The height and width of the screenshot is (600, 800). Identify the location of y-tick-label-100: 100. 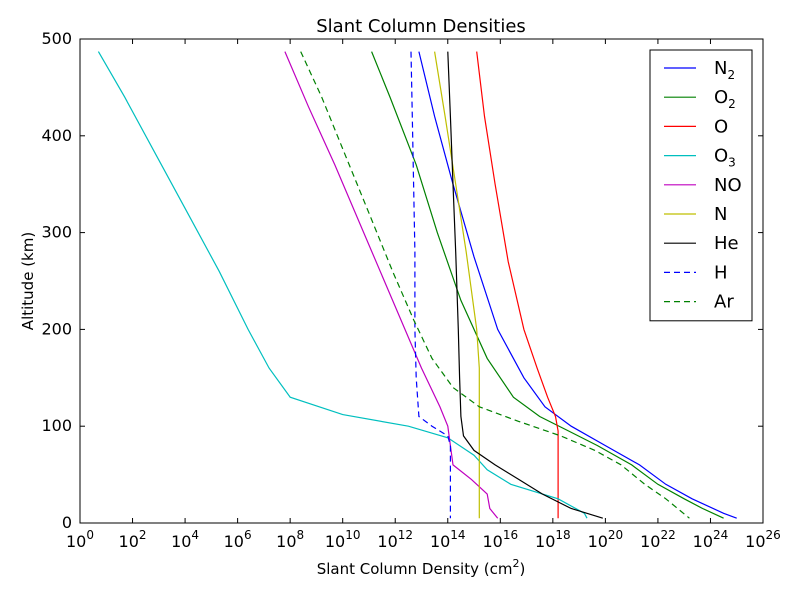
(56, 425).